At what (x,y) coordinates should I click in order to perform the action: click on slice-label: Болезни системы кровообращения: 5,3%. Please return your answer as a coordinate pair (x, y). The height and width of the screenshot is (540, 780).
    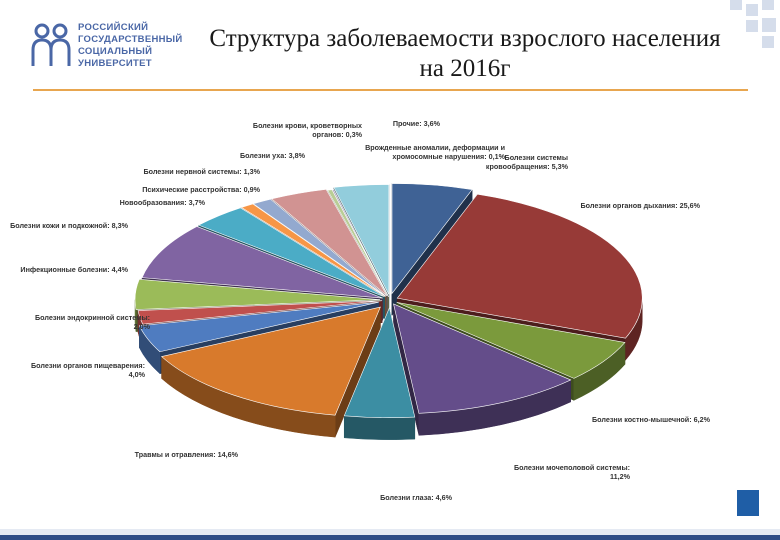
    Looking at the image, I should click on (527, 162).